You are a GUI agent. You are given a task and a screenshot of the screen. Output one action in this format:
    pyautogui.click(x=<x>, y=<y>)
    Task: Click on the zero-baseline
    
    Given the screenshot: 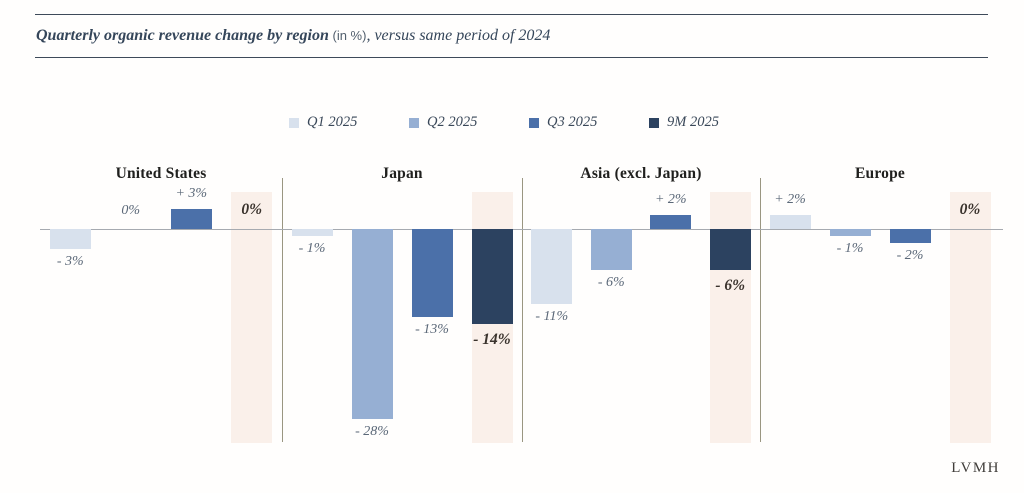 What is the action you would take?
    pyautogui.click(x=521, y=229)
    